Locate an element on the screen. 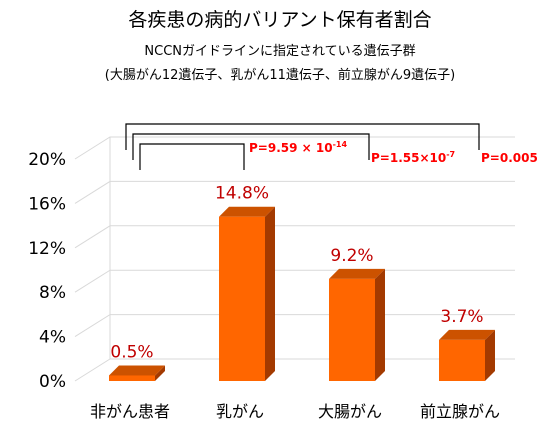 This screenshot has width=560, height=434. y-tick-label: 12% is located at coordinates (47, 249).